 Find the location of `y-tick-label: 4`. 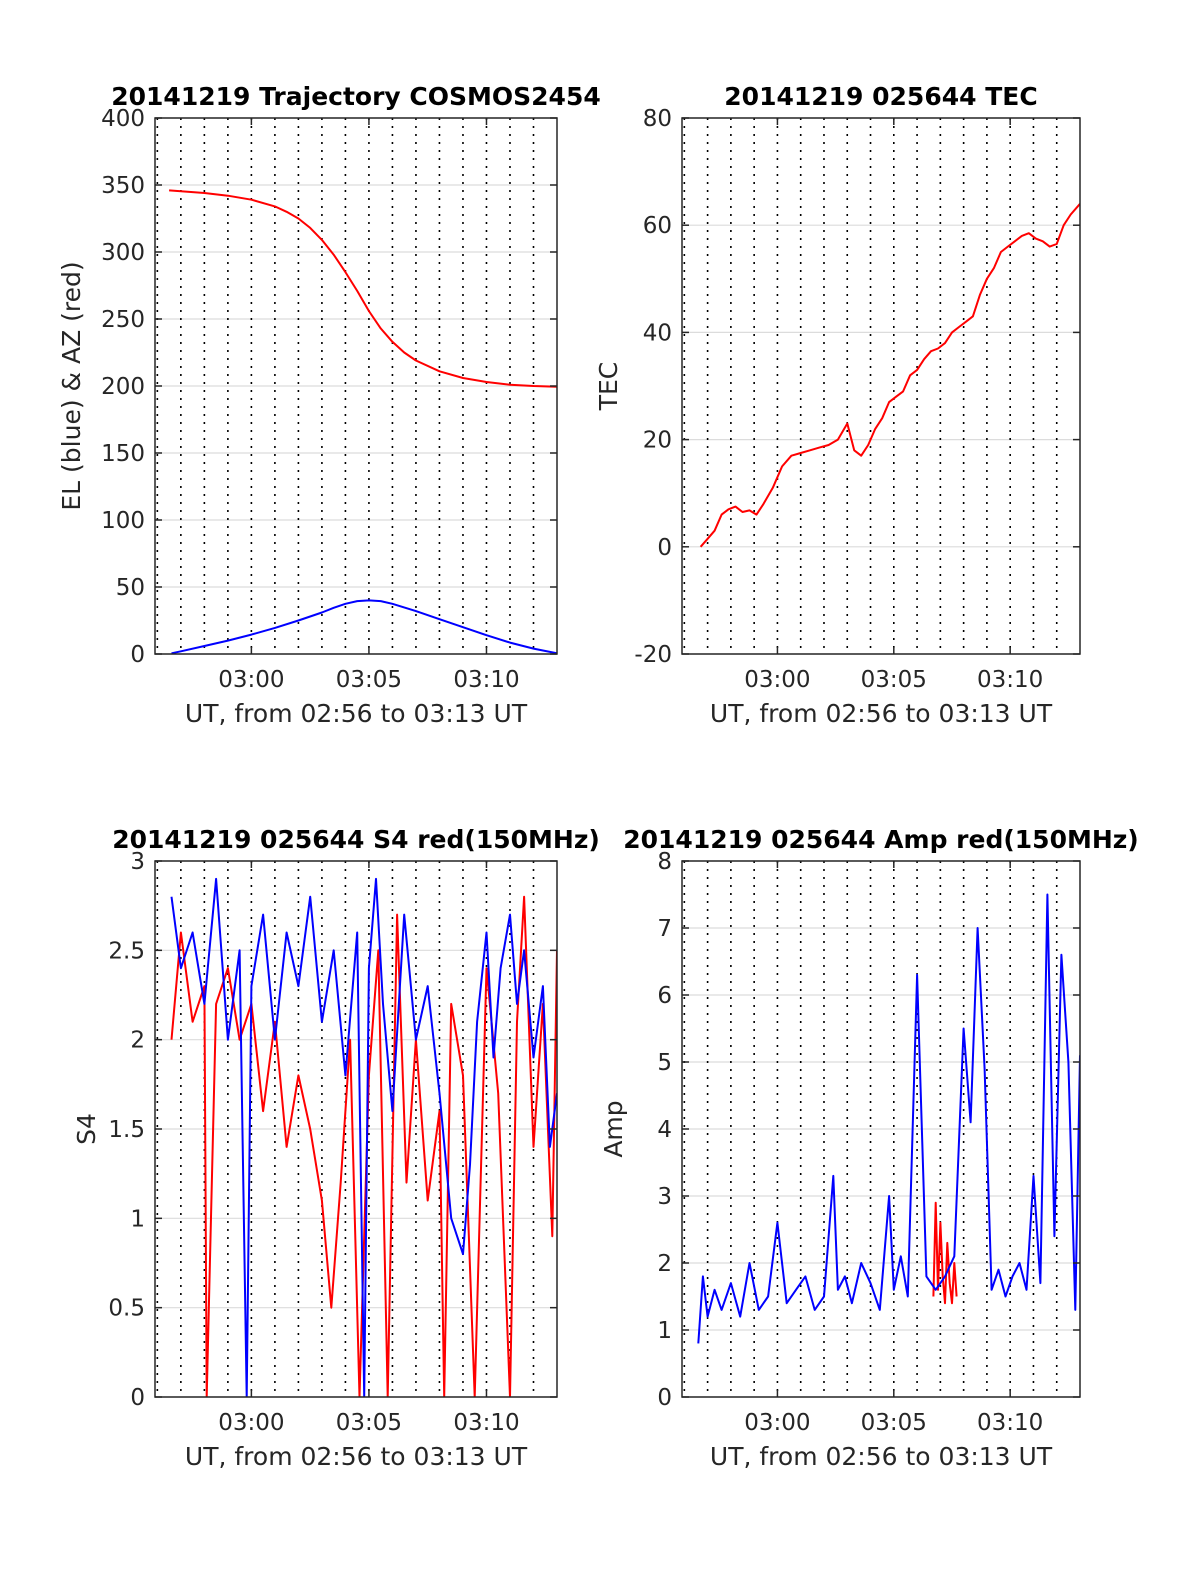

y-tick-label: 4 is located at coordinates (664, 1130).